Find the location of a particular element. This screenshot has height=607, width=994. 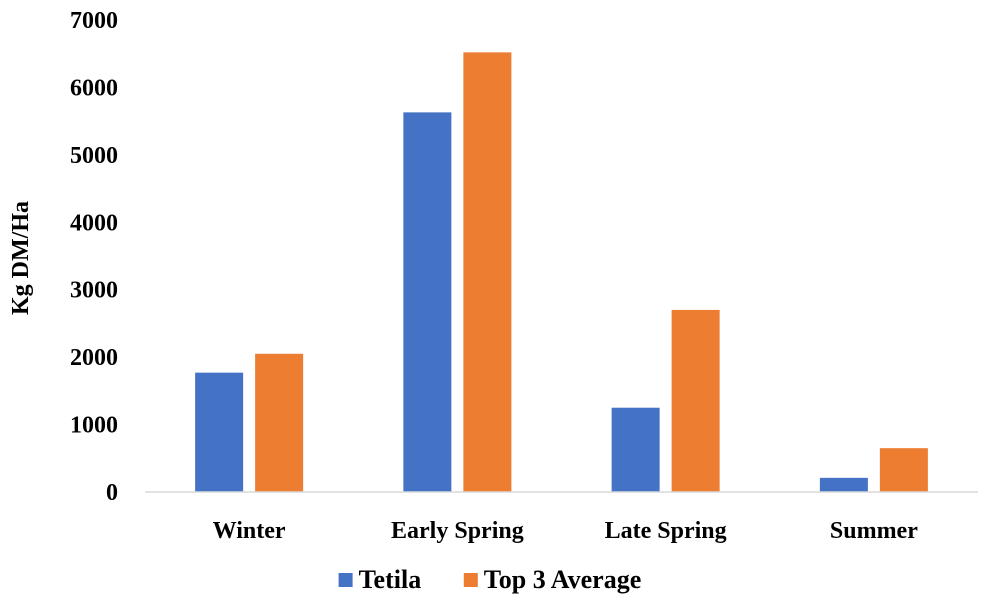

bar-tetila-early-spring is located at coordinates (427, 302).